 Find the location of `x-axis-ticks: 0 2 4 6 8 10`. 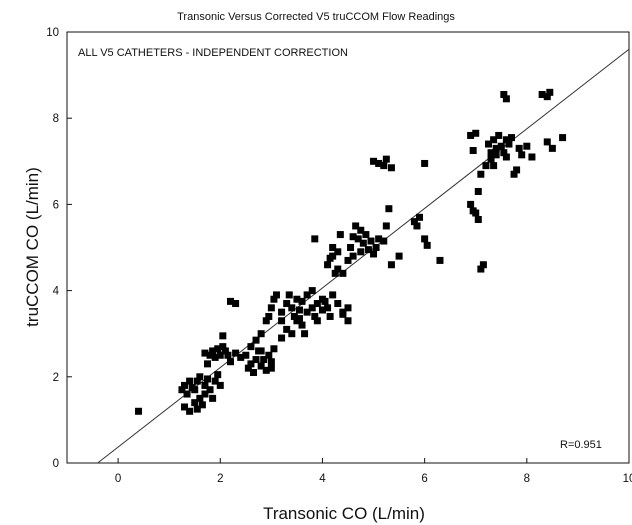

x-axis-ticks: 0 2 4 6 8 10 is located at coordinates (373, 471).